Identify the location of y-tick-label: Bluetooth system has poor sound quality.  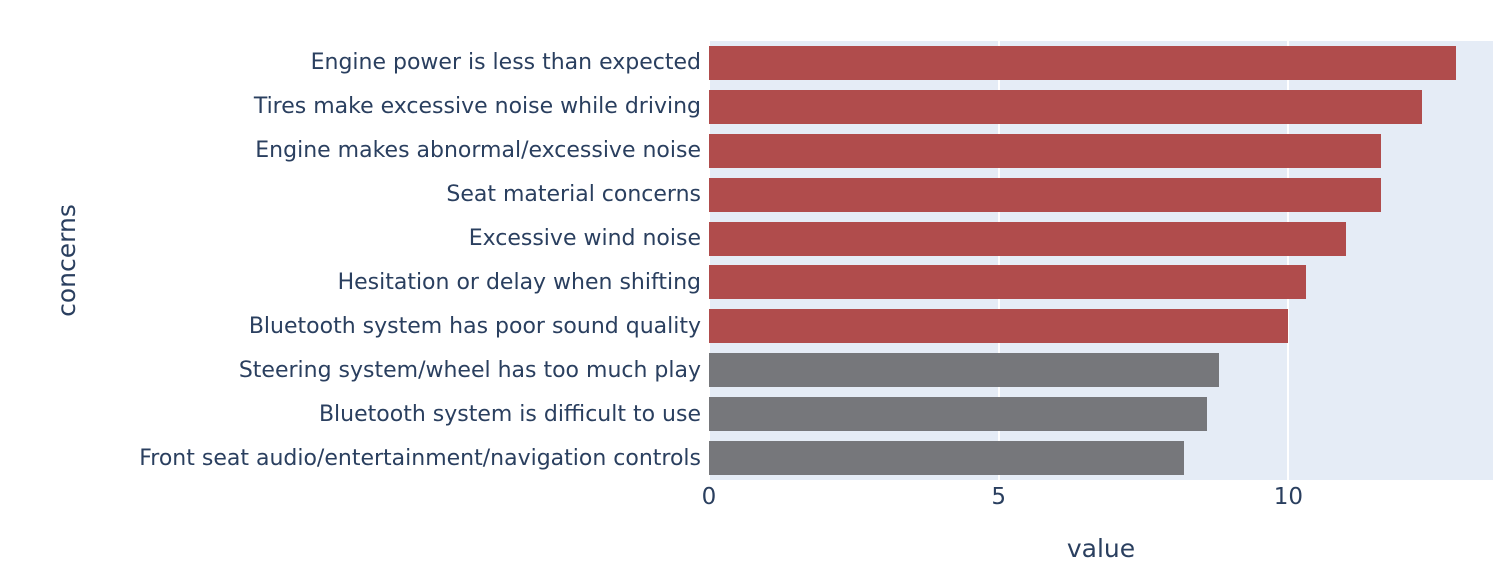
(474, 326).